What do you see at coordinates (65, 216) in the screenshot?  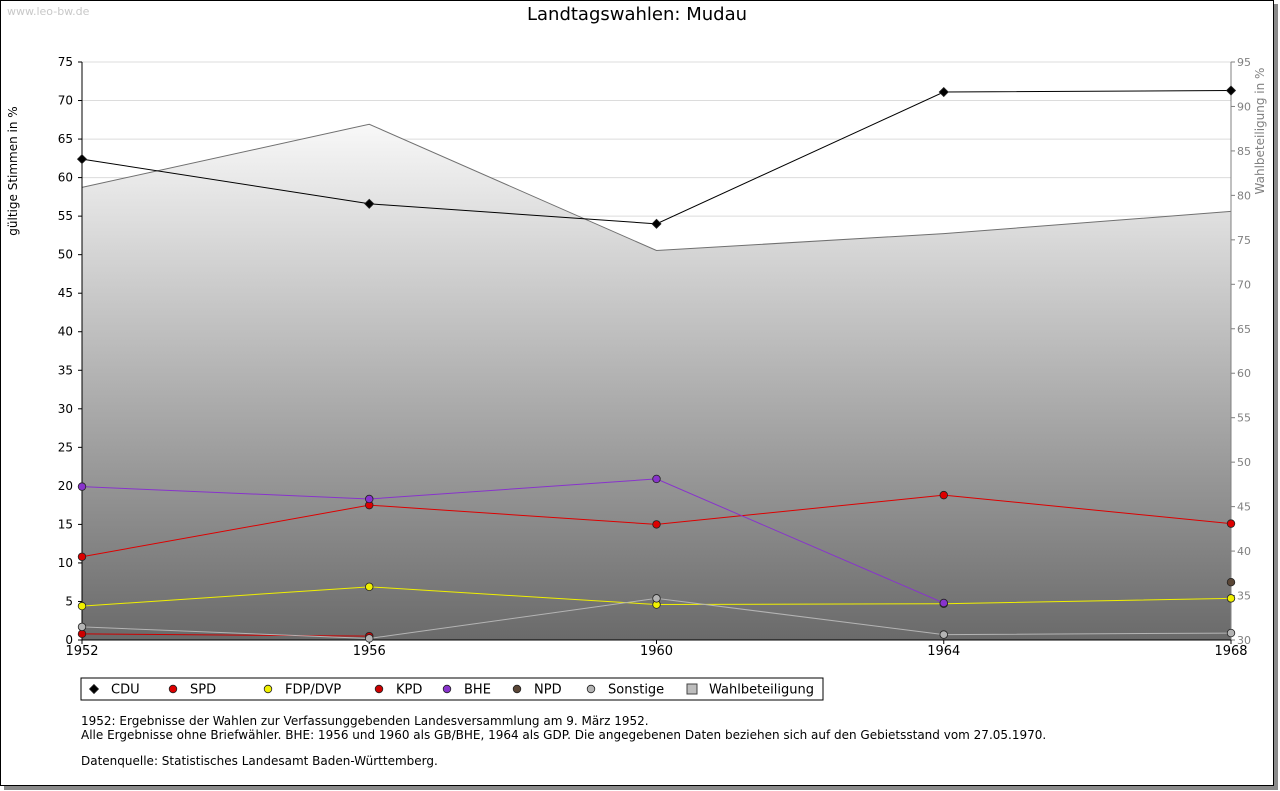 I see `y-tick-label: 55` at bounding box center [65, 216].